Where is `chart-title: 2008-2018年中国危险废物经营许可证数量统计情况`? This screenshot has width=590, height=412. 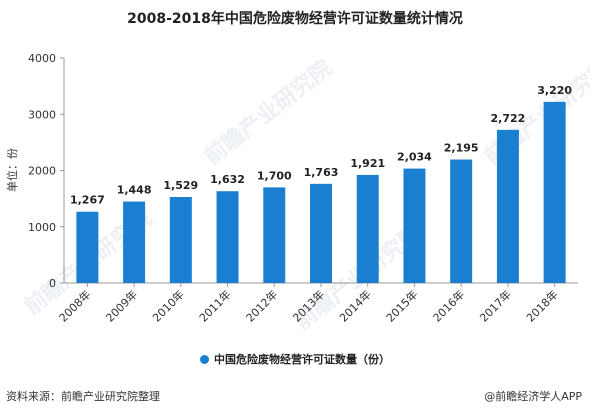
chart-title: 2008-2018年中国危险废物经营许可证数量统计情况 is located at coordinates (295, 19).